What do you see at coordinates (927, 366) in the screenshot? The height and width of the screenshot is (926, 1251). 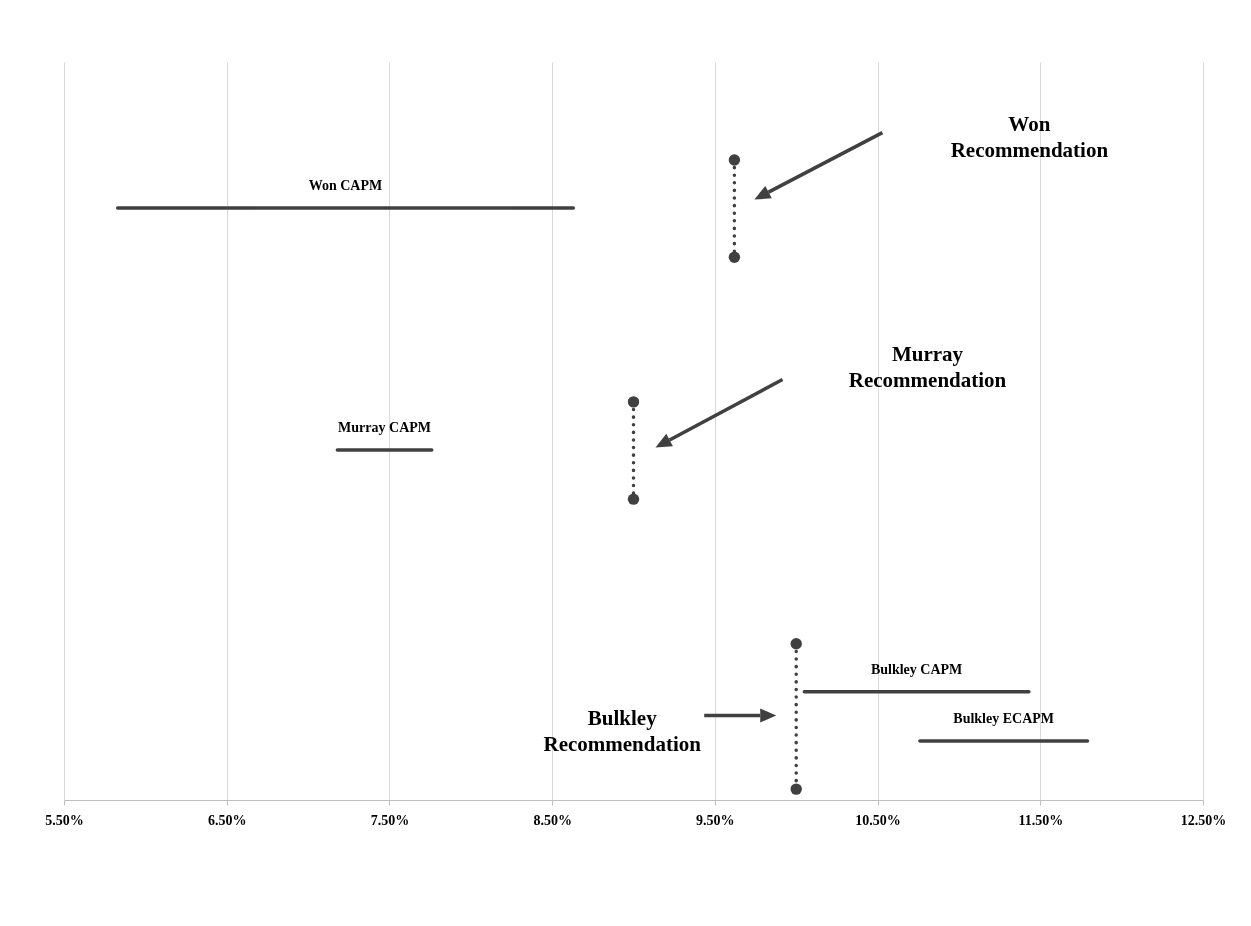 I see `annotation: Murray Recommendation` at bounding box center [927, 366].